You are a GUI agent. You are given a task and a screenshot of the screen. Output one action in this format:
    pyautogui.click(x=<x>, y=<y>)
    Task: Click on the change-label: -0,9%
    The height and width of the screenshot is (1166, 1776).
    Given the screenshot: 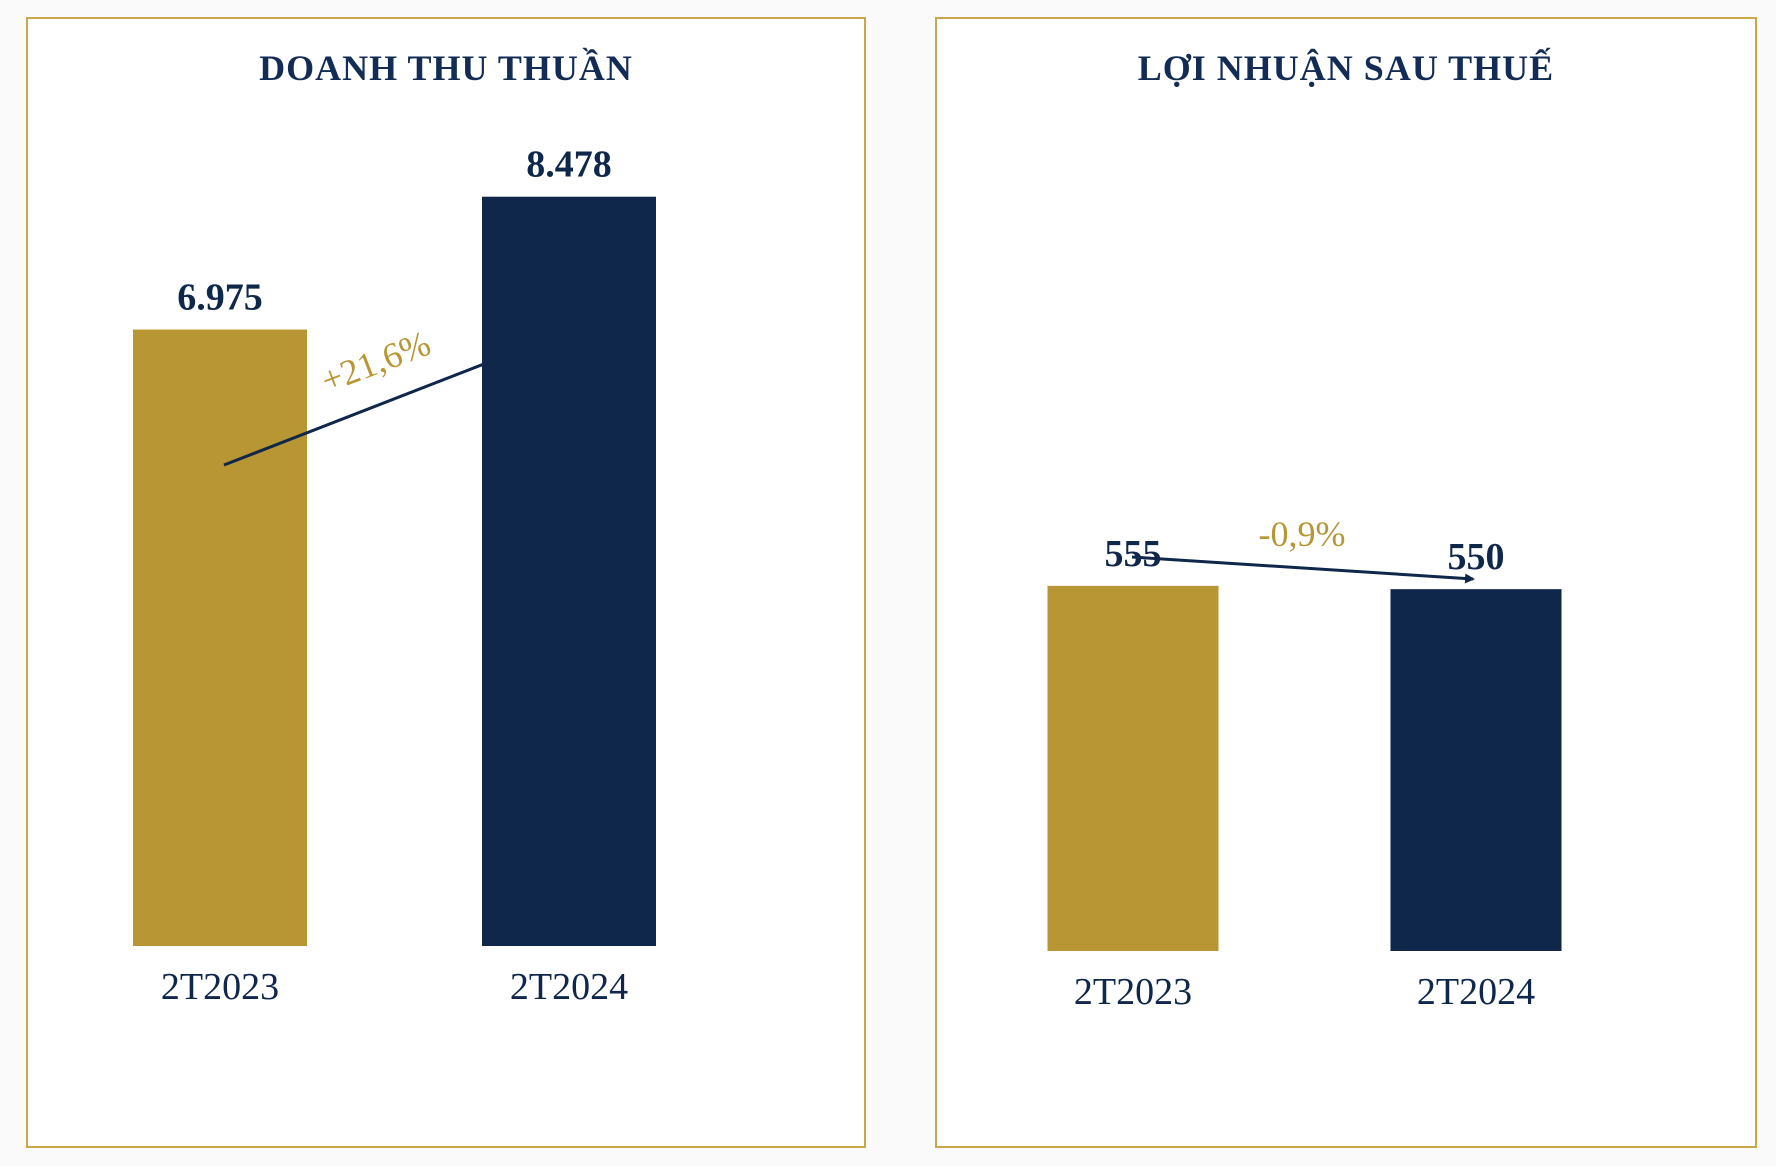 What is the action you would take?
    pyautogui.click(x=1302, y=534)
    